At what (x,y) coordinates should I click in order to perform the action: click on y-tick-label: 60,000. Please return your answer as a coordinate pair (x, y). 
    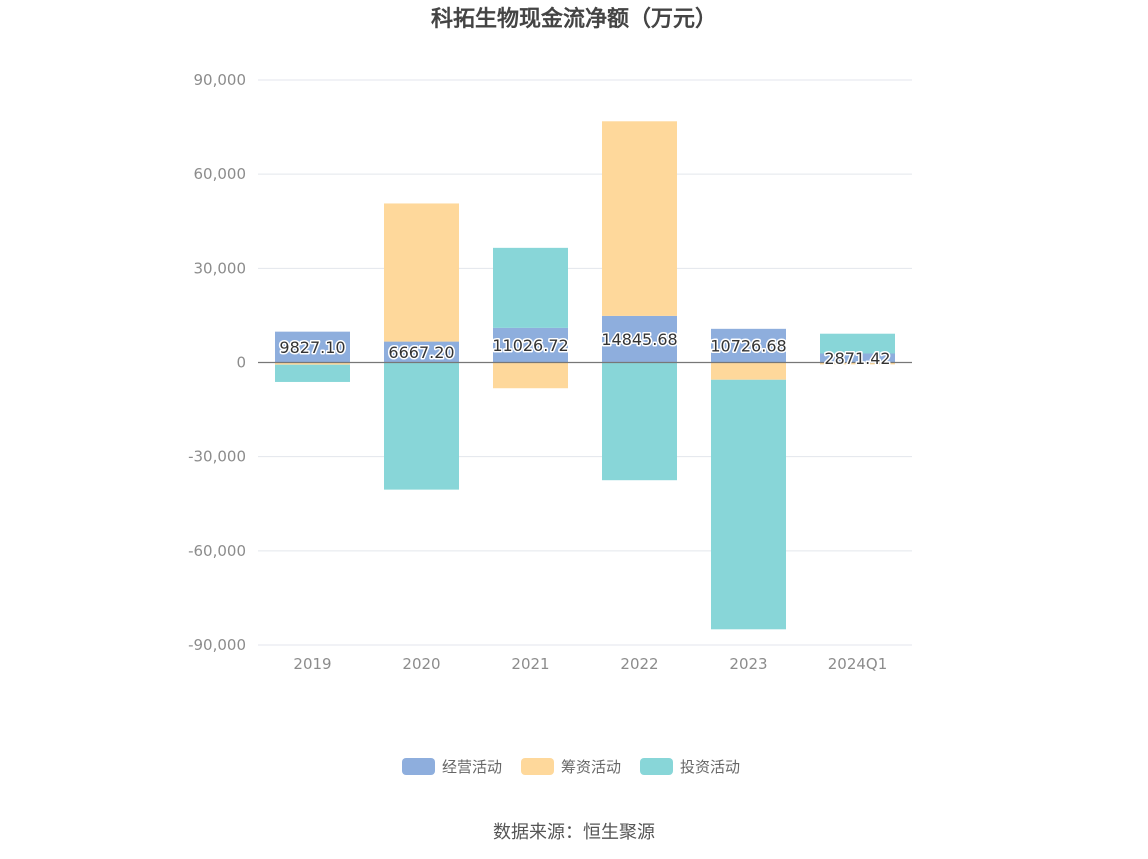
    Looking at the image, I should click on (220, 174).